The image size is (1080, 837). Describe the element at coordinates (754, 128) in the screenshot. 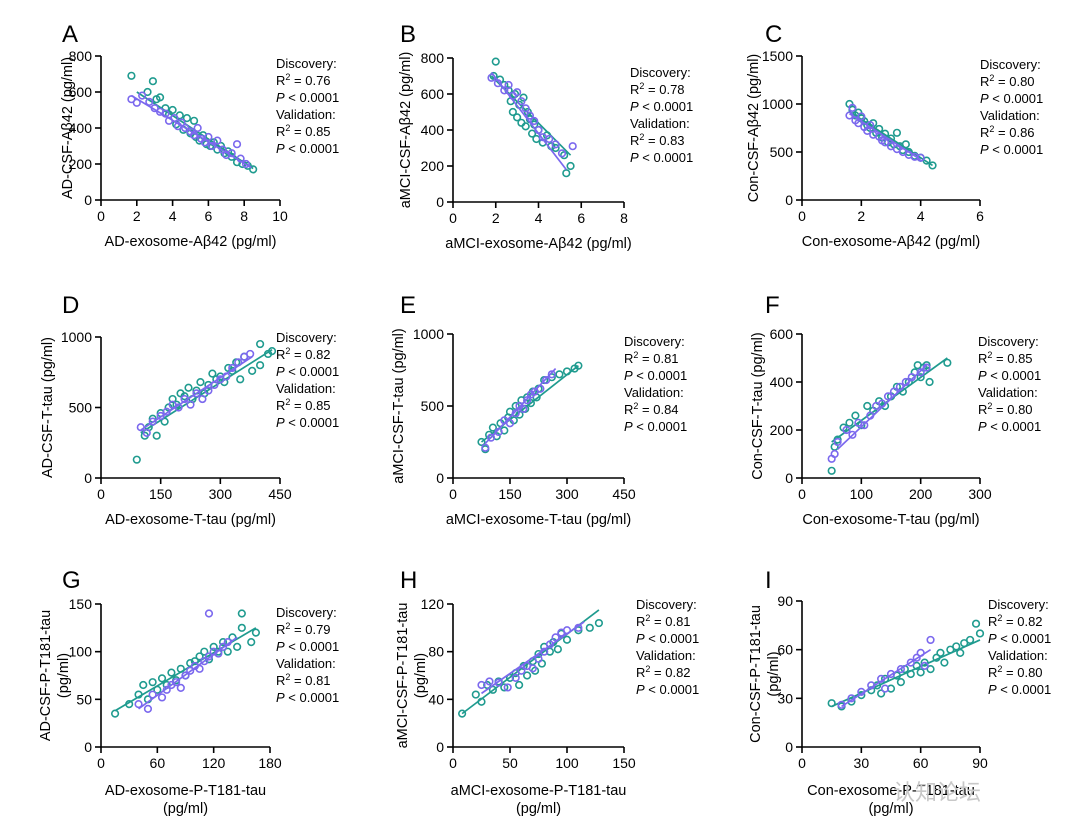

I see `y-axis-label: Con-CSF-Aβ42 (pg/ml)` at that location.